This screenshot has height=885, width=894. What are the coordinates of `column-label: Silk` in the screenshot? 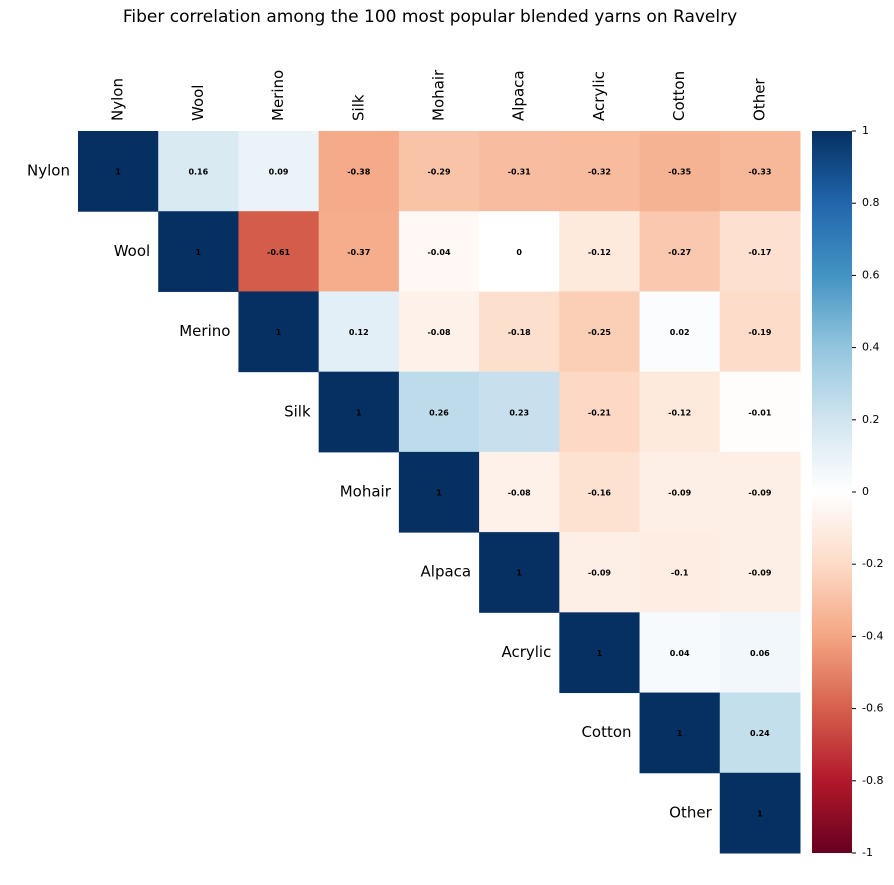 It's located at (358, 107).